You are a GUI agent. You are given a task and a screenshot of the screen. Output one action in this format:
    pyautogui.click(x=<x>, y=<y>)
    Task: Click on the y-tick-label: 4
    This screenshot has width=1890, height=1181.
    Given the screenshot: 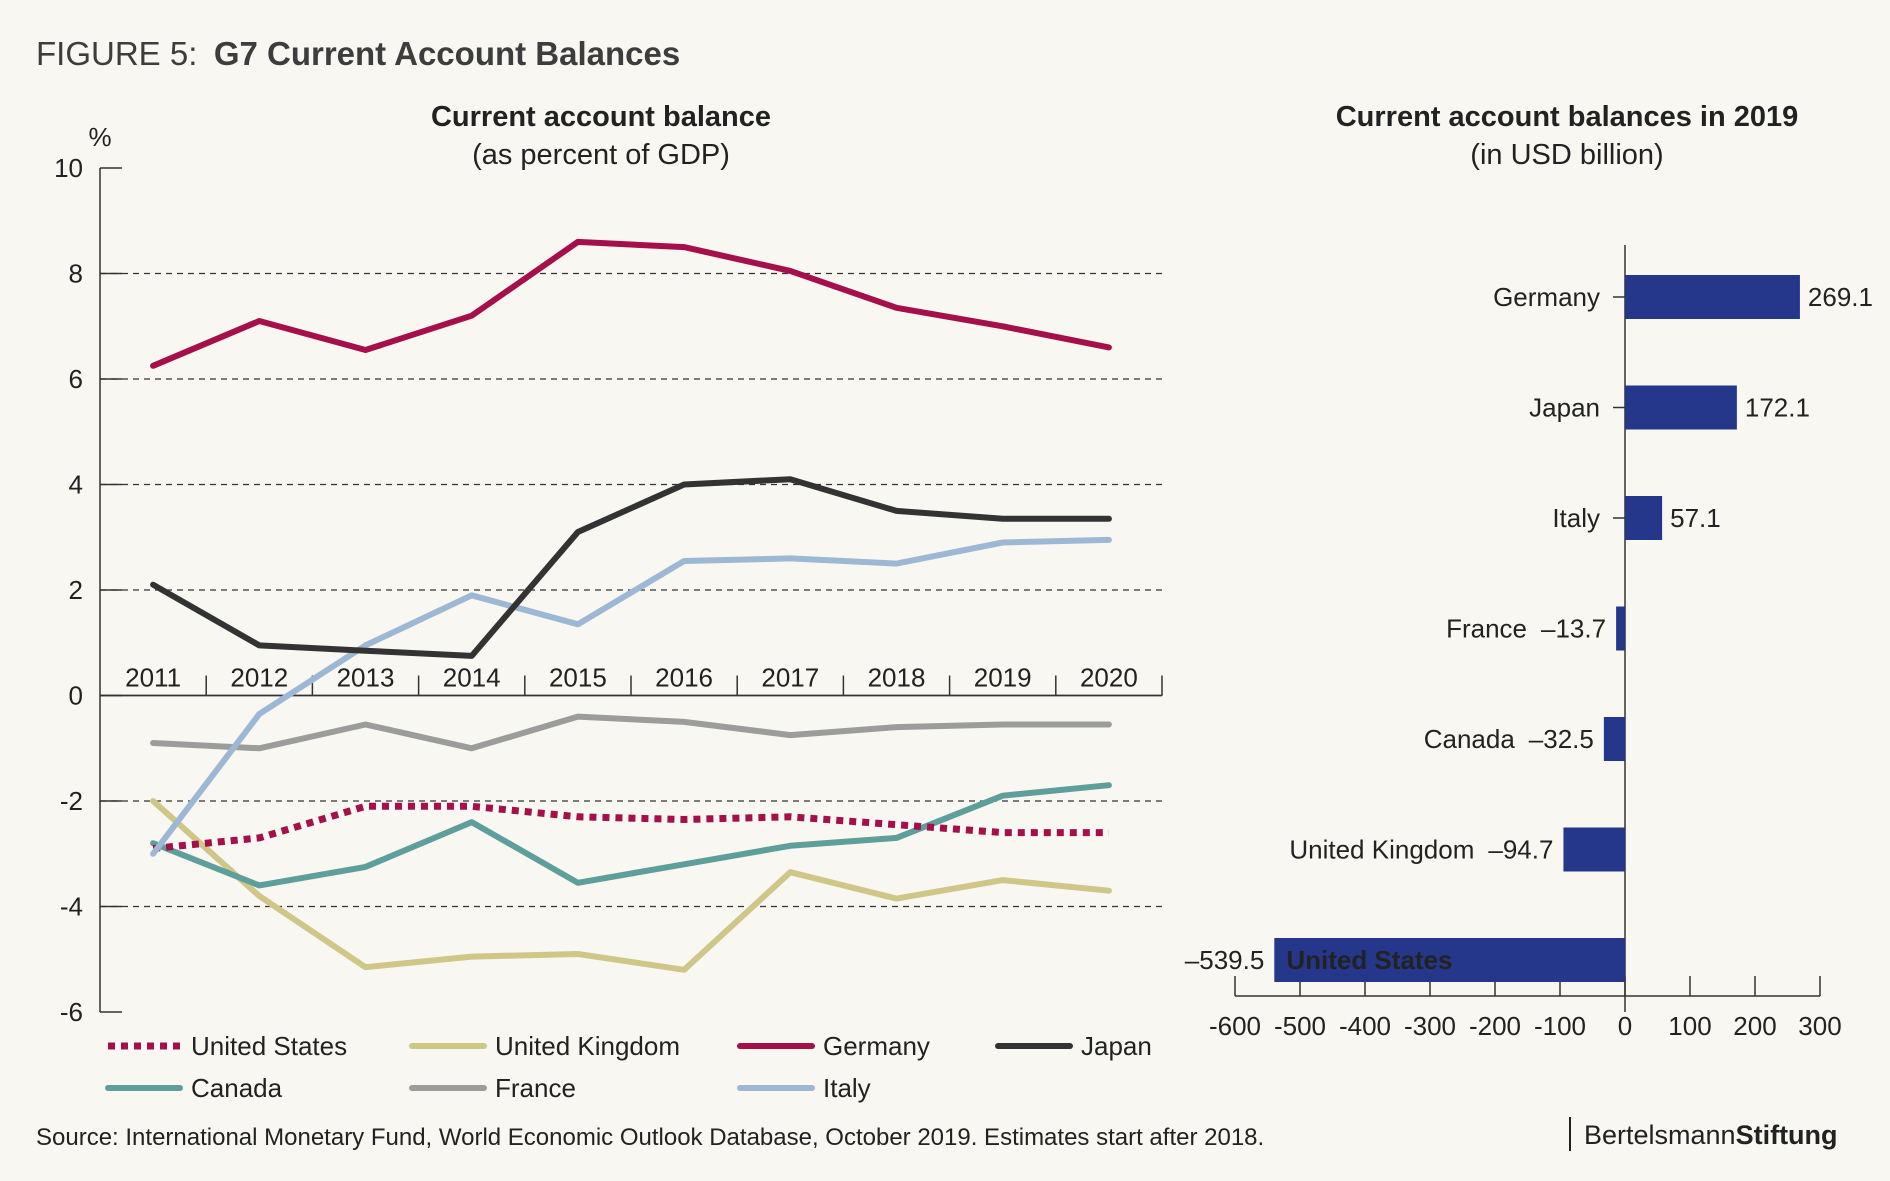 What is the action you would take?
    pyautogui.click(x=76, y=485)
    